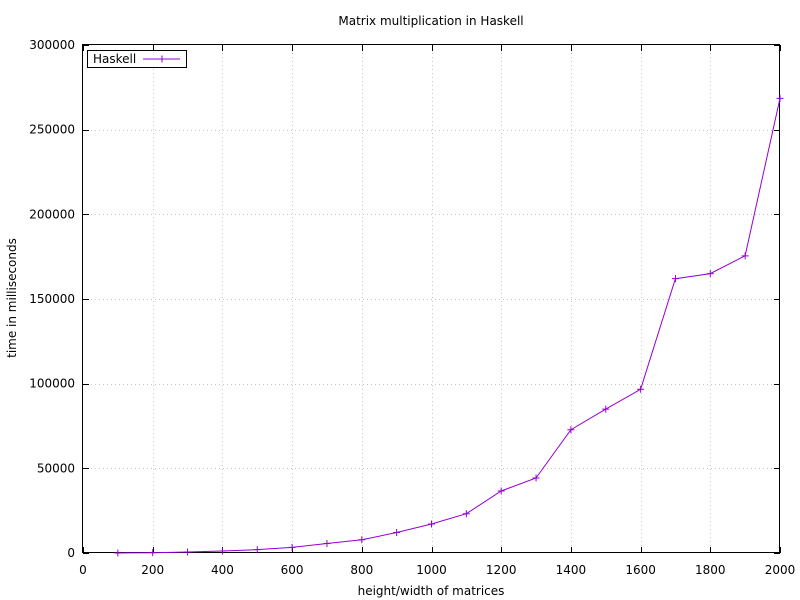 The width and height of the screenshot is (800, 600). I want to click on y-axis-tick-labels: 0 50000 100000 150000 200000 250000 300000, so click(52, 299).